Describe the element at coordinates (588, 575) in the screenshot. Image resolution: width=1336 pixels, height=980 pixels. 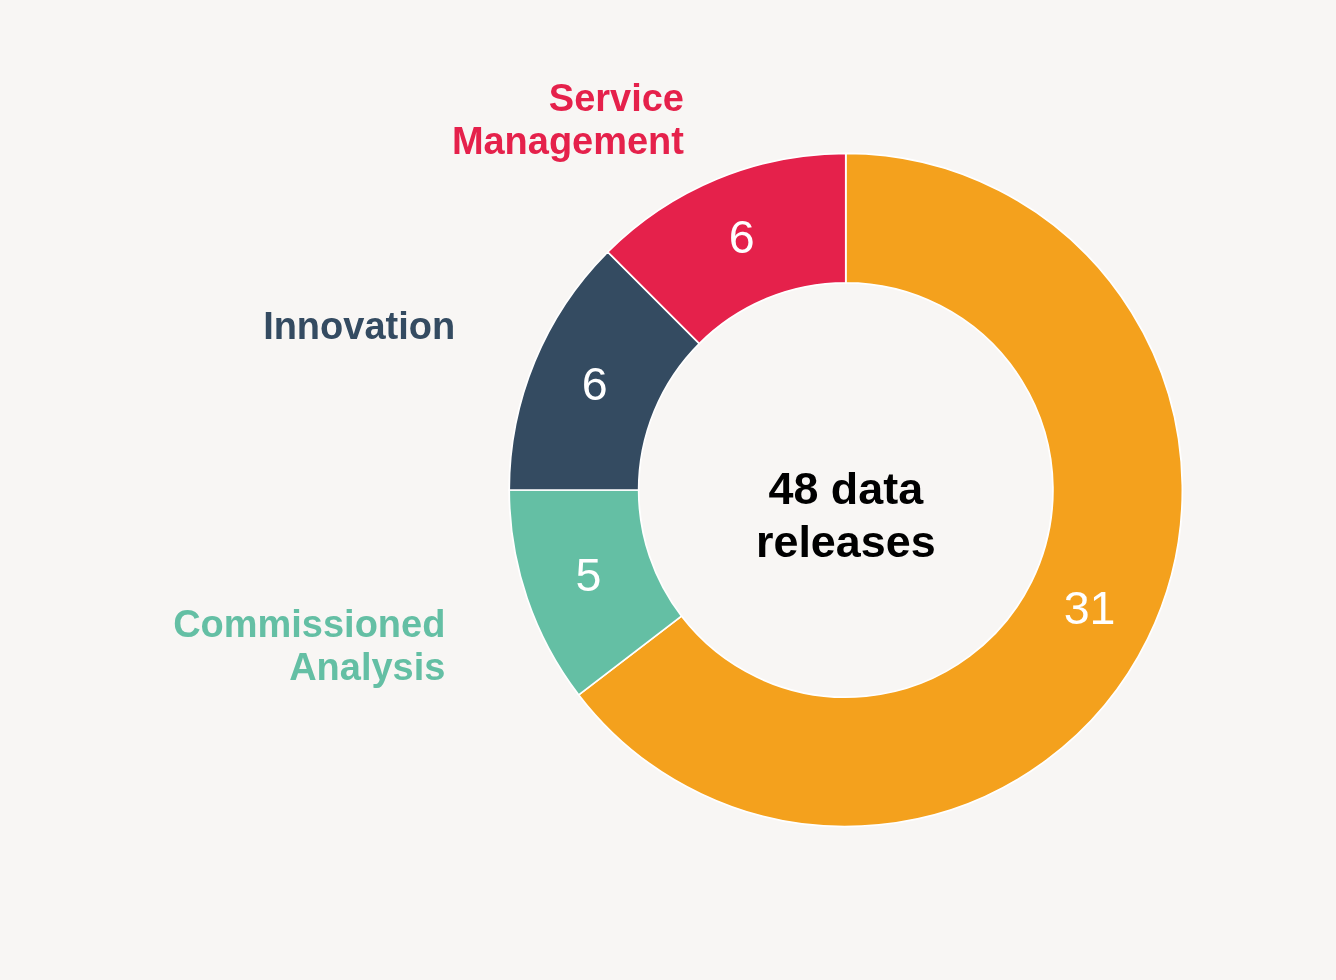
I see `data-label: 5` at that location.